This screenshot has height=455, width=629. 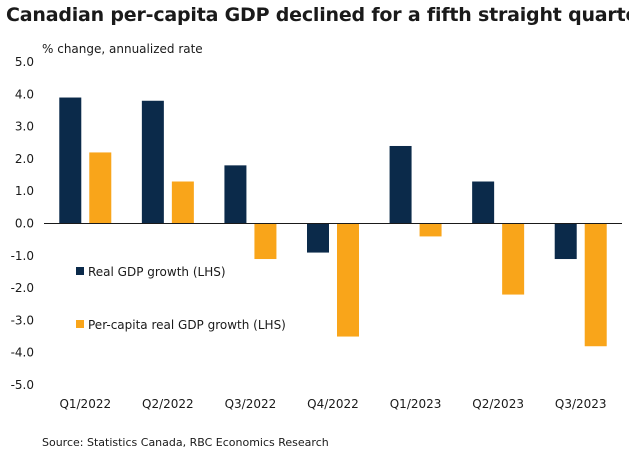 I want to click on y-tick-label: -4.0, so click(x=22, y=353).